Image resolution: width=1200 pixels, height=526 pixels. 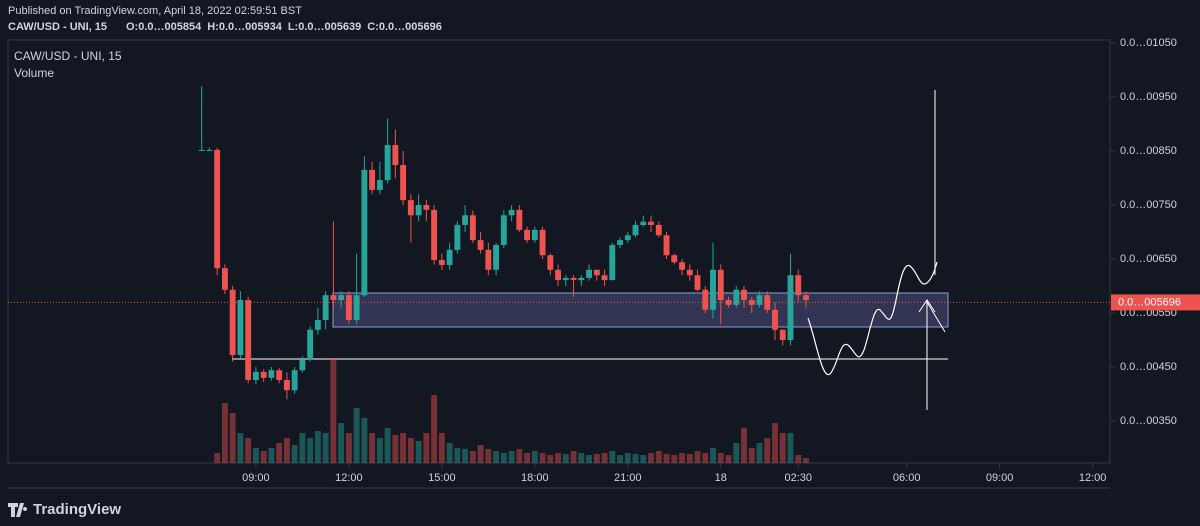 I want to click on ohlc-value: H:0.0…005934, so click(x=244, y=27).